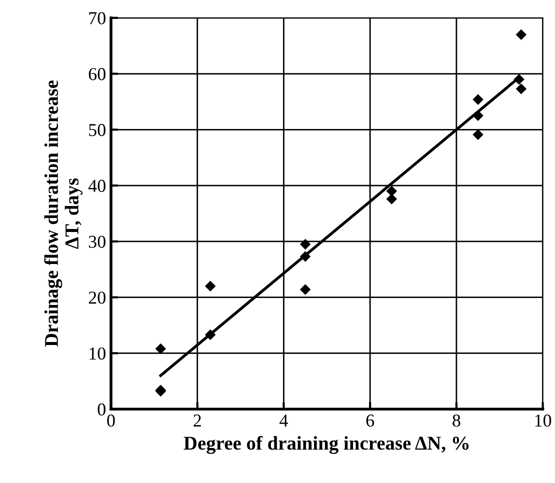 This screenshot has height=483, width=555. What do you see at coordinates (63, 213) in the screenshot?
I see `y-axis-title: Drainage flow duration increase ΔT, days` at bounding box center [63, 213].